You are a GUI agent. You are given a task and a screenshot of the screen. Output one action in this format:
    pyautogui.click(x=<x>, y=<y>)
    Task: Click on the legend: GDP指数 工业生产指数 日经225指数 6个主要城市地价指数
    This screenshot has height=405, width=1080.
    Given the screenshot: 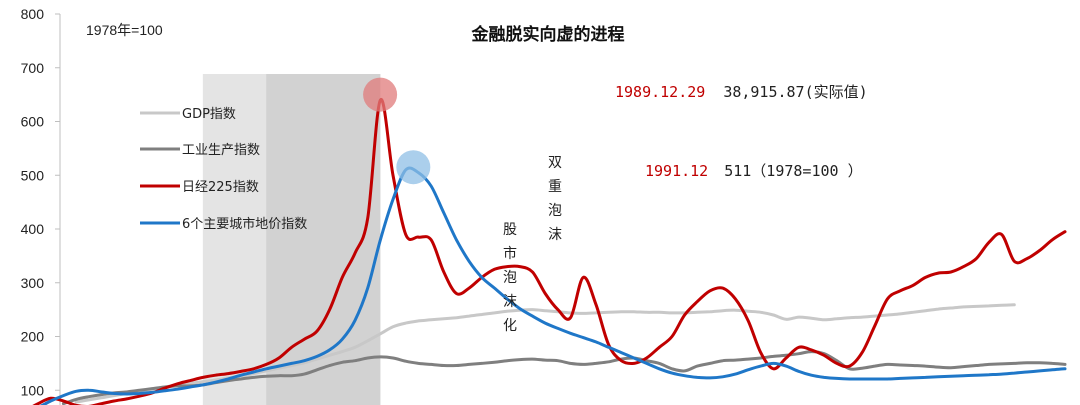 What is the action you would take?
    pyautogui.click(x=223, y=169)
    